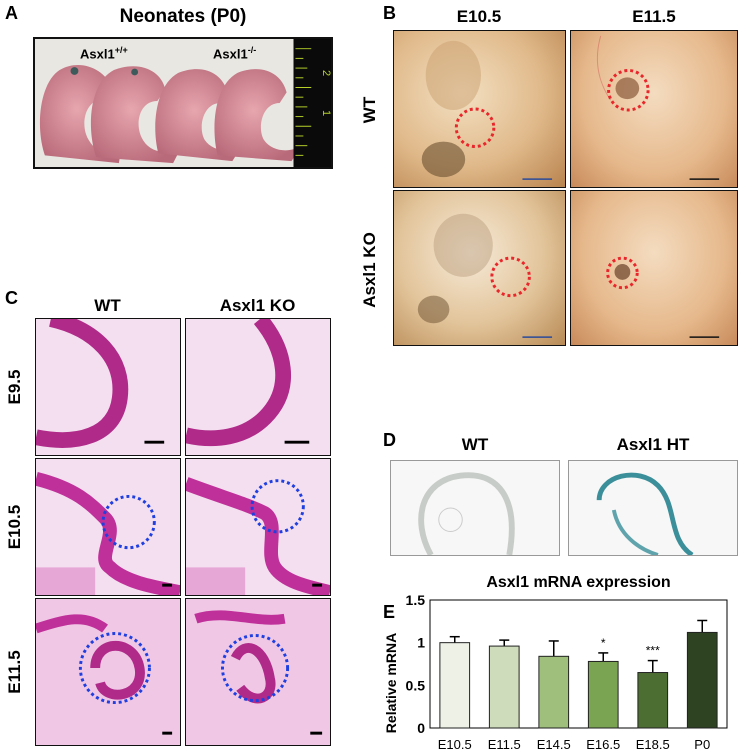 The width and height of the screenshot is (740, 755). Describe the element at coordinates (326, 113) in the screenshot. I see `ruler-mark: 1` at that location.